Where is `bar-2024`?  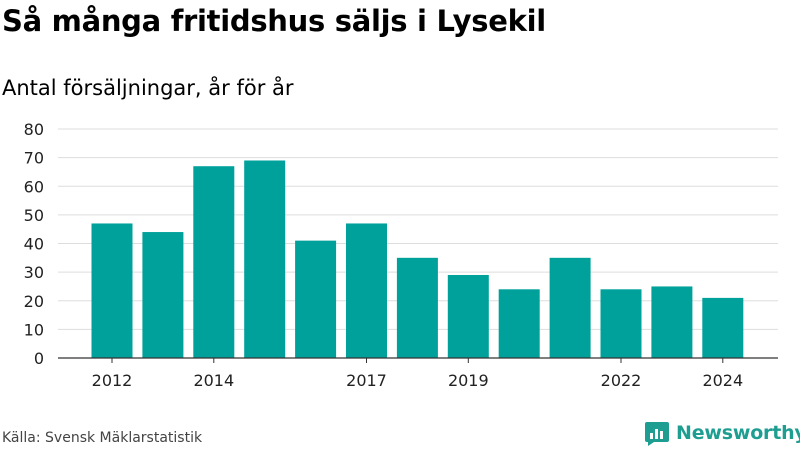 bar-2024 is located at coordinates (723, 327).